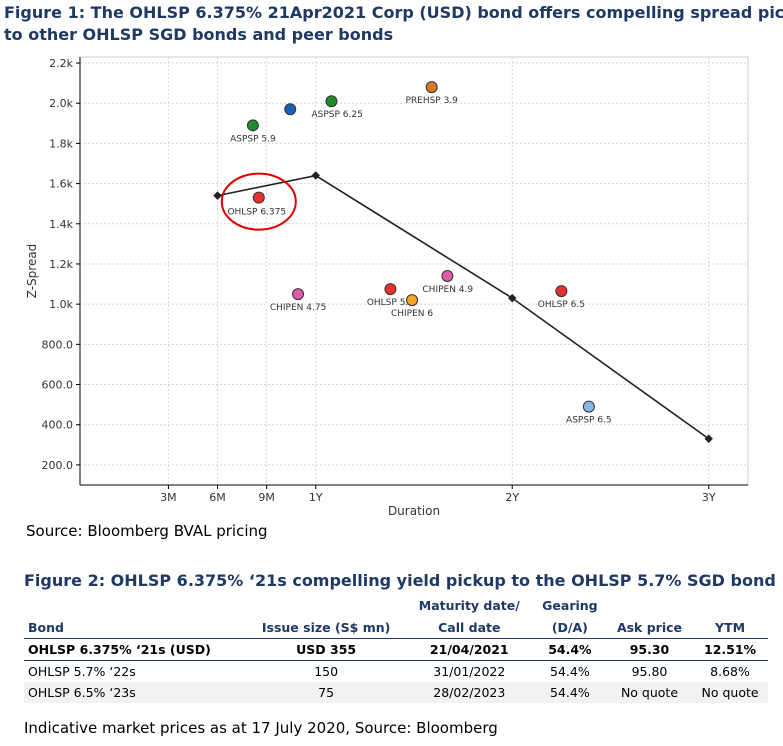 The width and height of the screenshot is (783, 746). I want to click on header-top-ytm, so click(730, 605).